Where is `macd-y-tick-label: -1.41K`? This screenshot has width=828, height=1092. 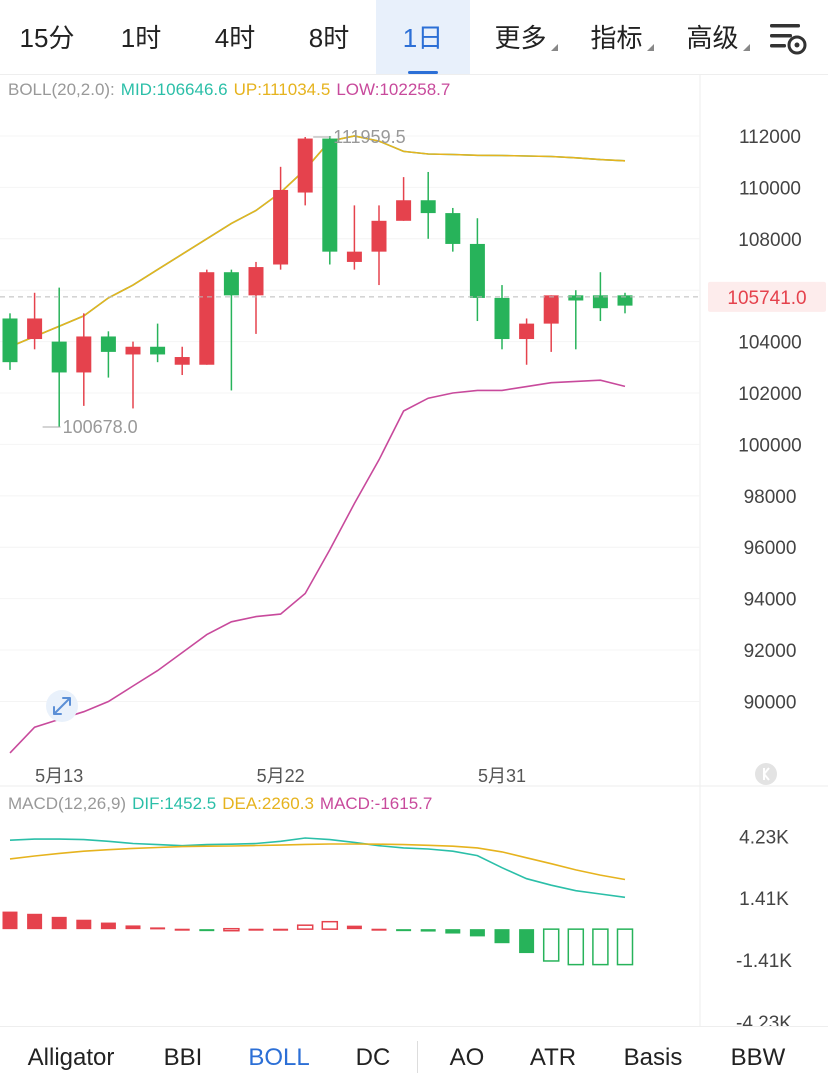
macd-y-tick-label: -1.41K is located at coordinates (764, 961).